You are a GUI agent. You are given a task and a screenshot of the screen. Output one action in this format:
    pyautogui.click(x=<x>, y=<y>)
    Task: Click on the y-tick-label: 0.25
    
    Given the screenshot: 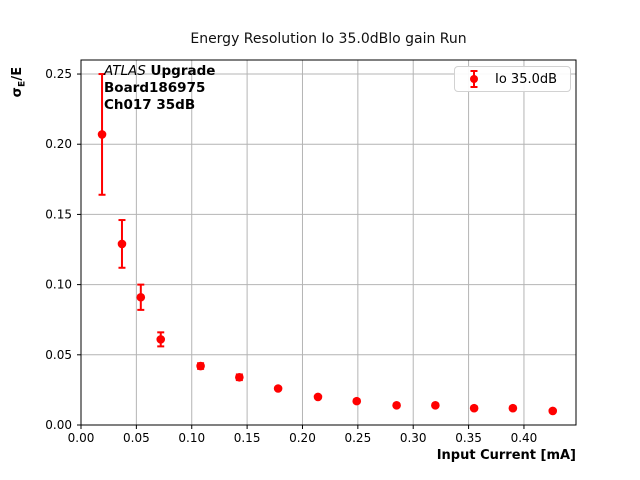 What is the action you would take?
    pyautogui.click(x=58, y=74)
    